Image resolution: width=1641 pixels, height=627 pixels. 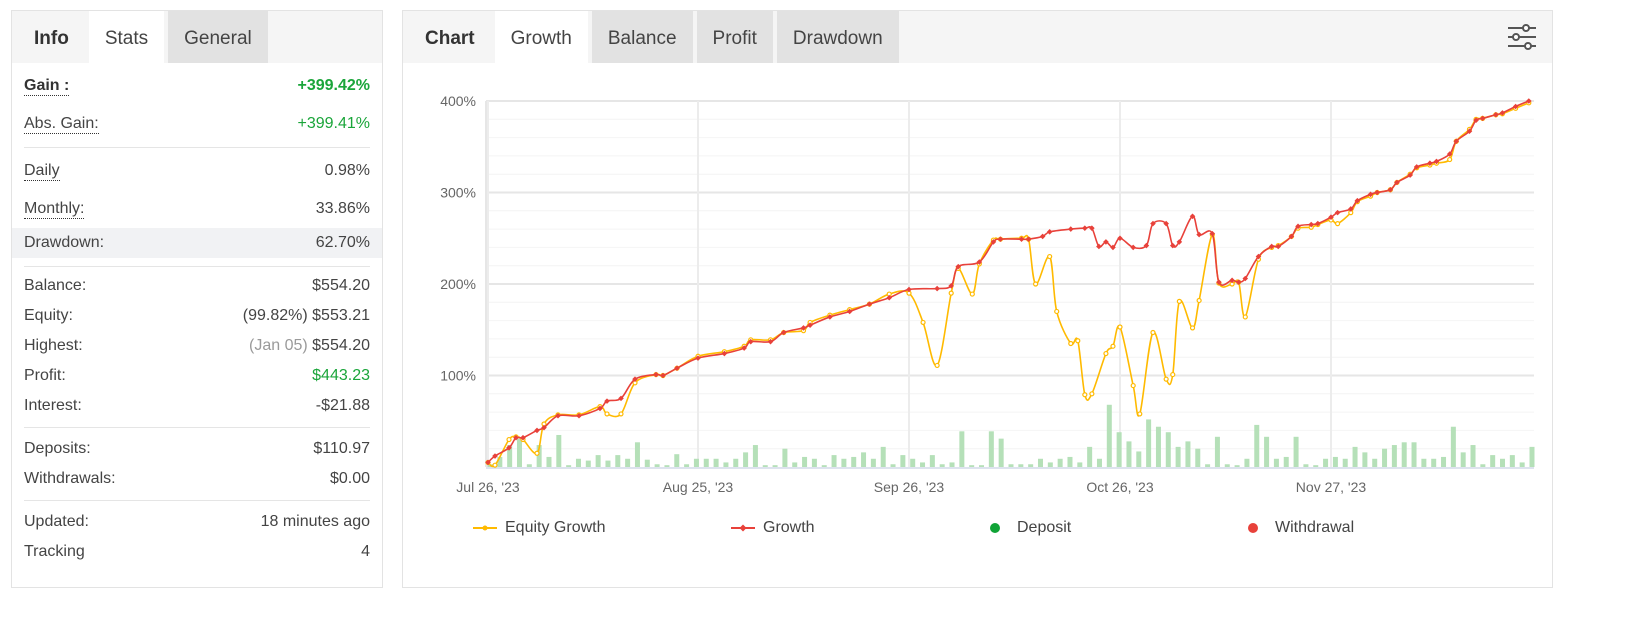 I want to click on y-tick-label: 300%, so click(x=458, y=193).